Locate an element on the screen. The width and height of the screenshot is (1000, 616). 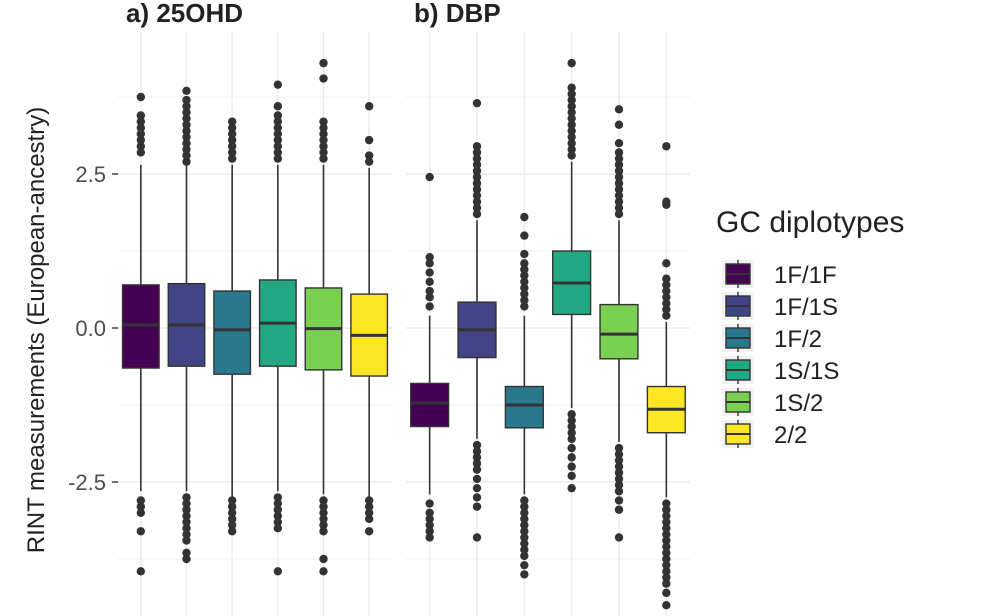
legend-entry-1F/2: 1F/2 is located at coordinates (772, 338).